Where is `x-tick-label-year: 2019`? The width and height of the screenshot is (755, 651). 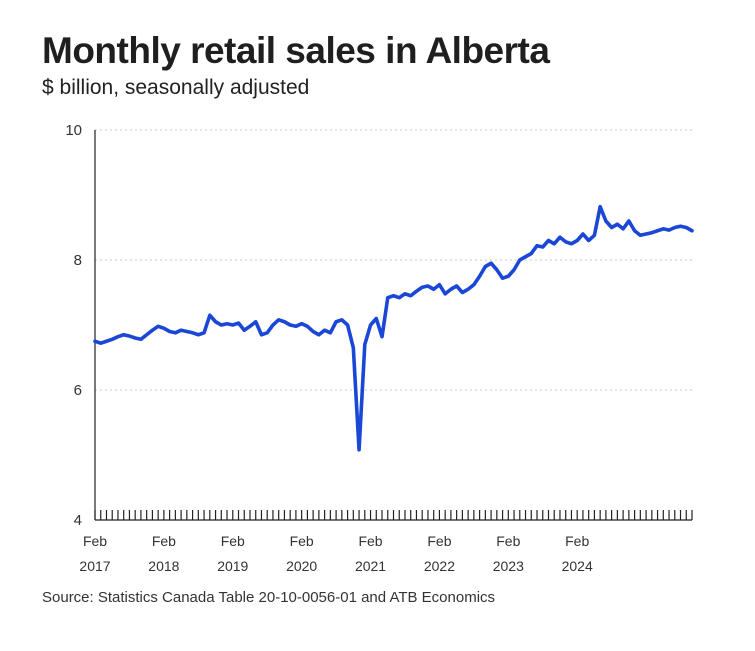
x-tick-label-year: 2019 is located at coordinates (232, 566).